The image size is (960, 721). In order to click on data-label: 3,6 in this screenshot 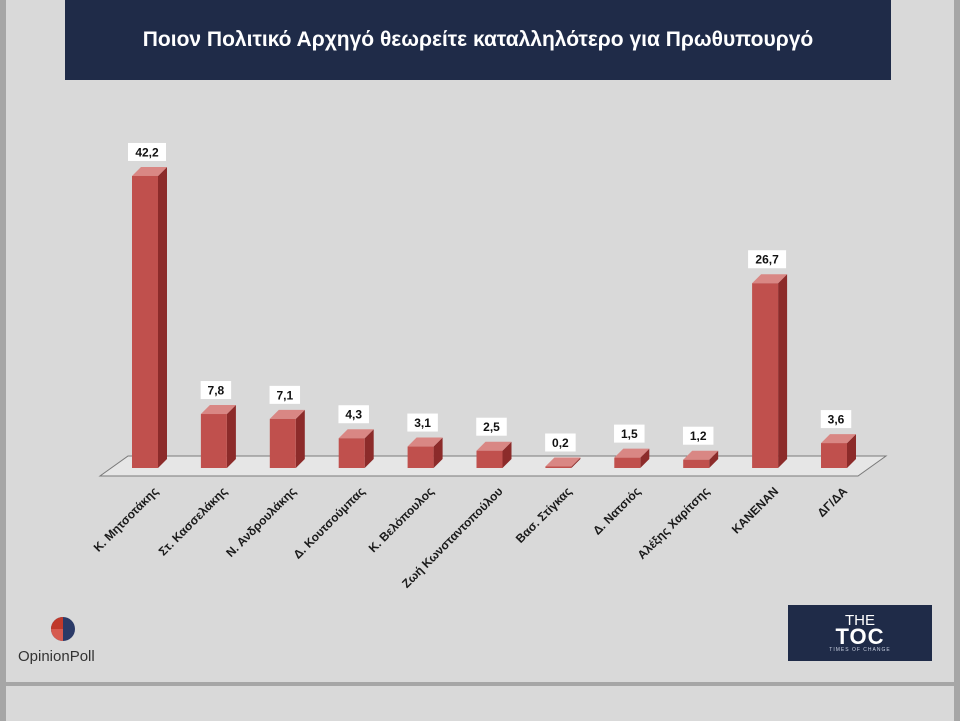, I will do `click(836, 419)`.